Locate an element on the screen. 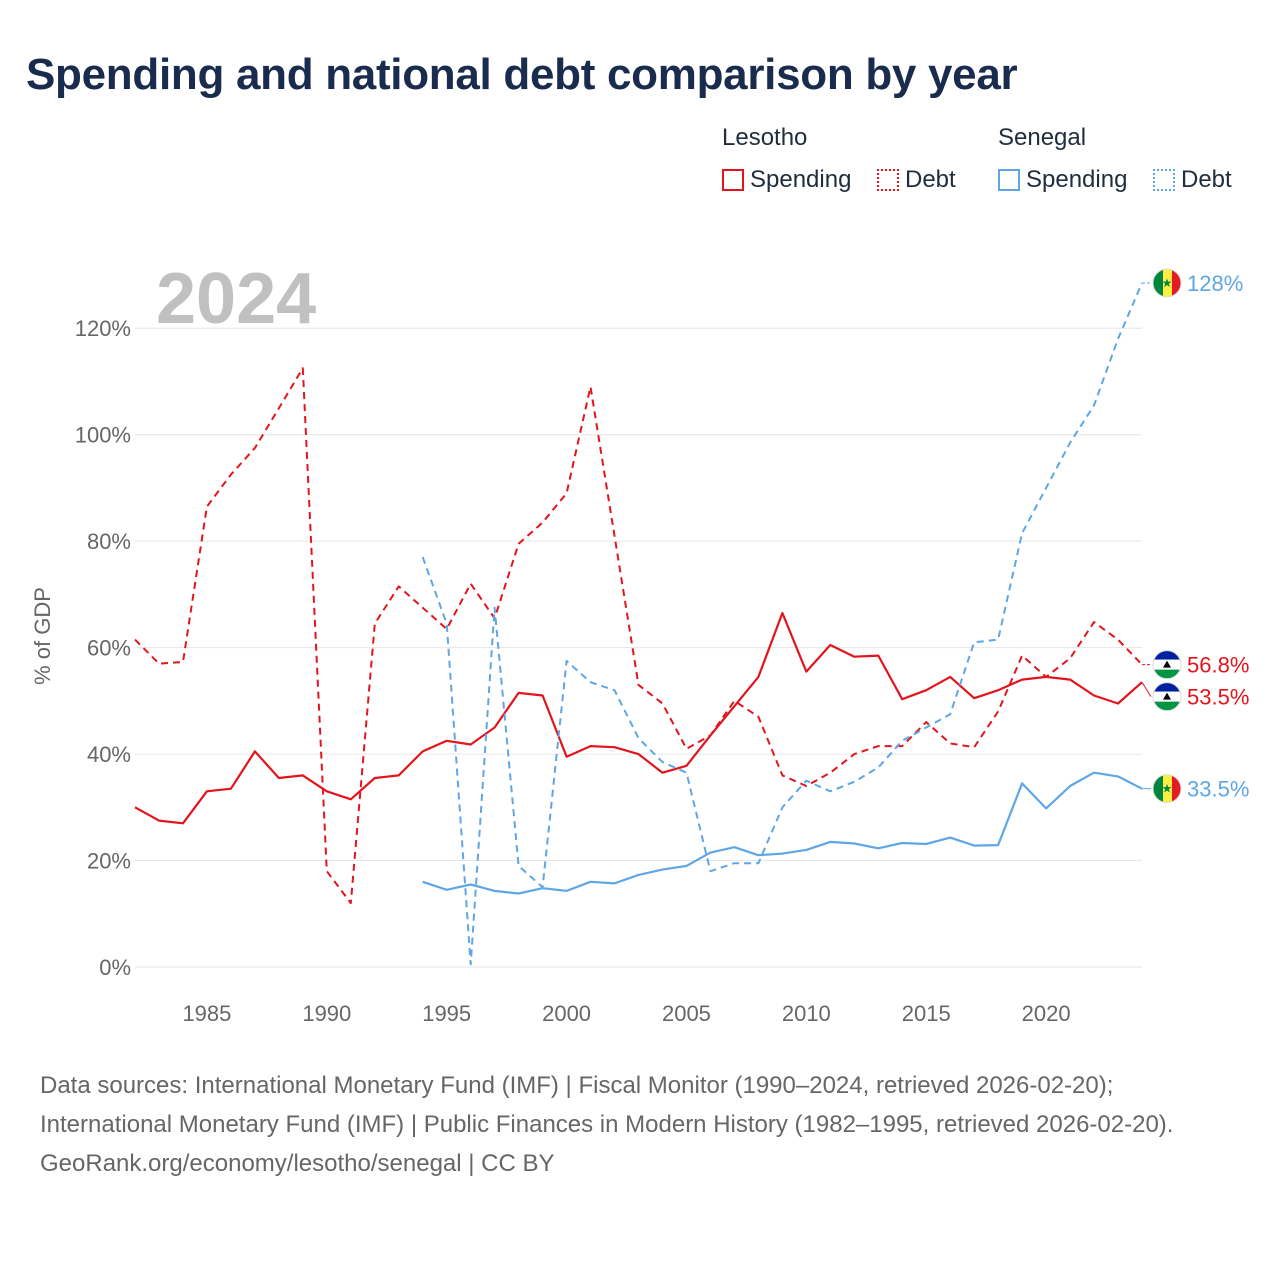  legend-item-senegal-debt: Debt is located at coordinates (1192, 180).